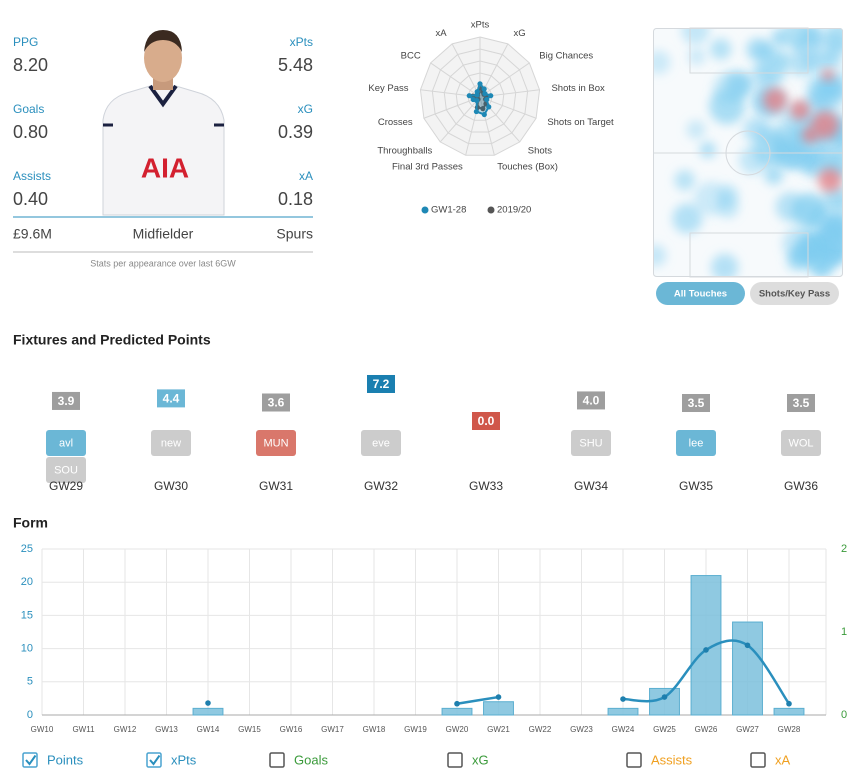  Describe the element at coordinates (301, 42) in the screenshot. I see `stat-label: xPts` at that location.